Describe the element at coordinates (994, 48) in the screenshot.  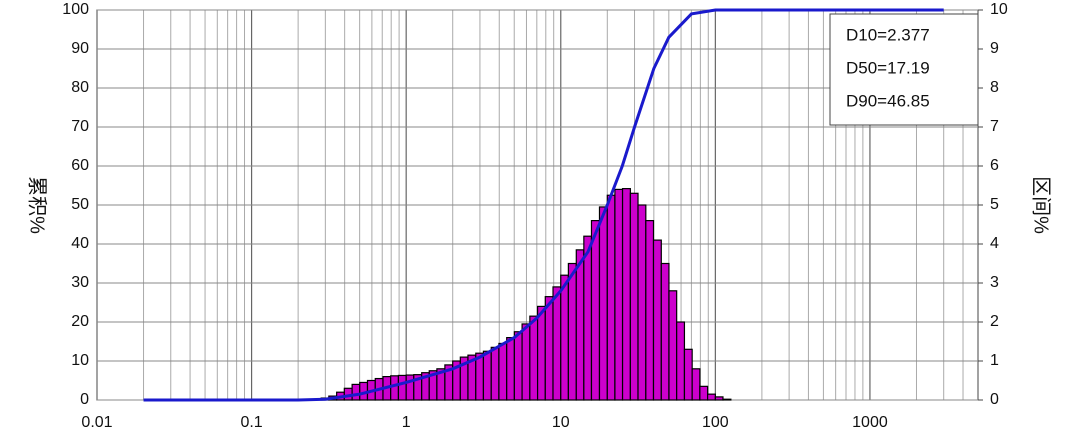
I see `y2-tick-label: 9` at that location.